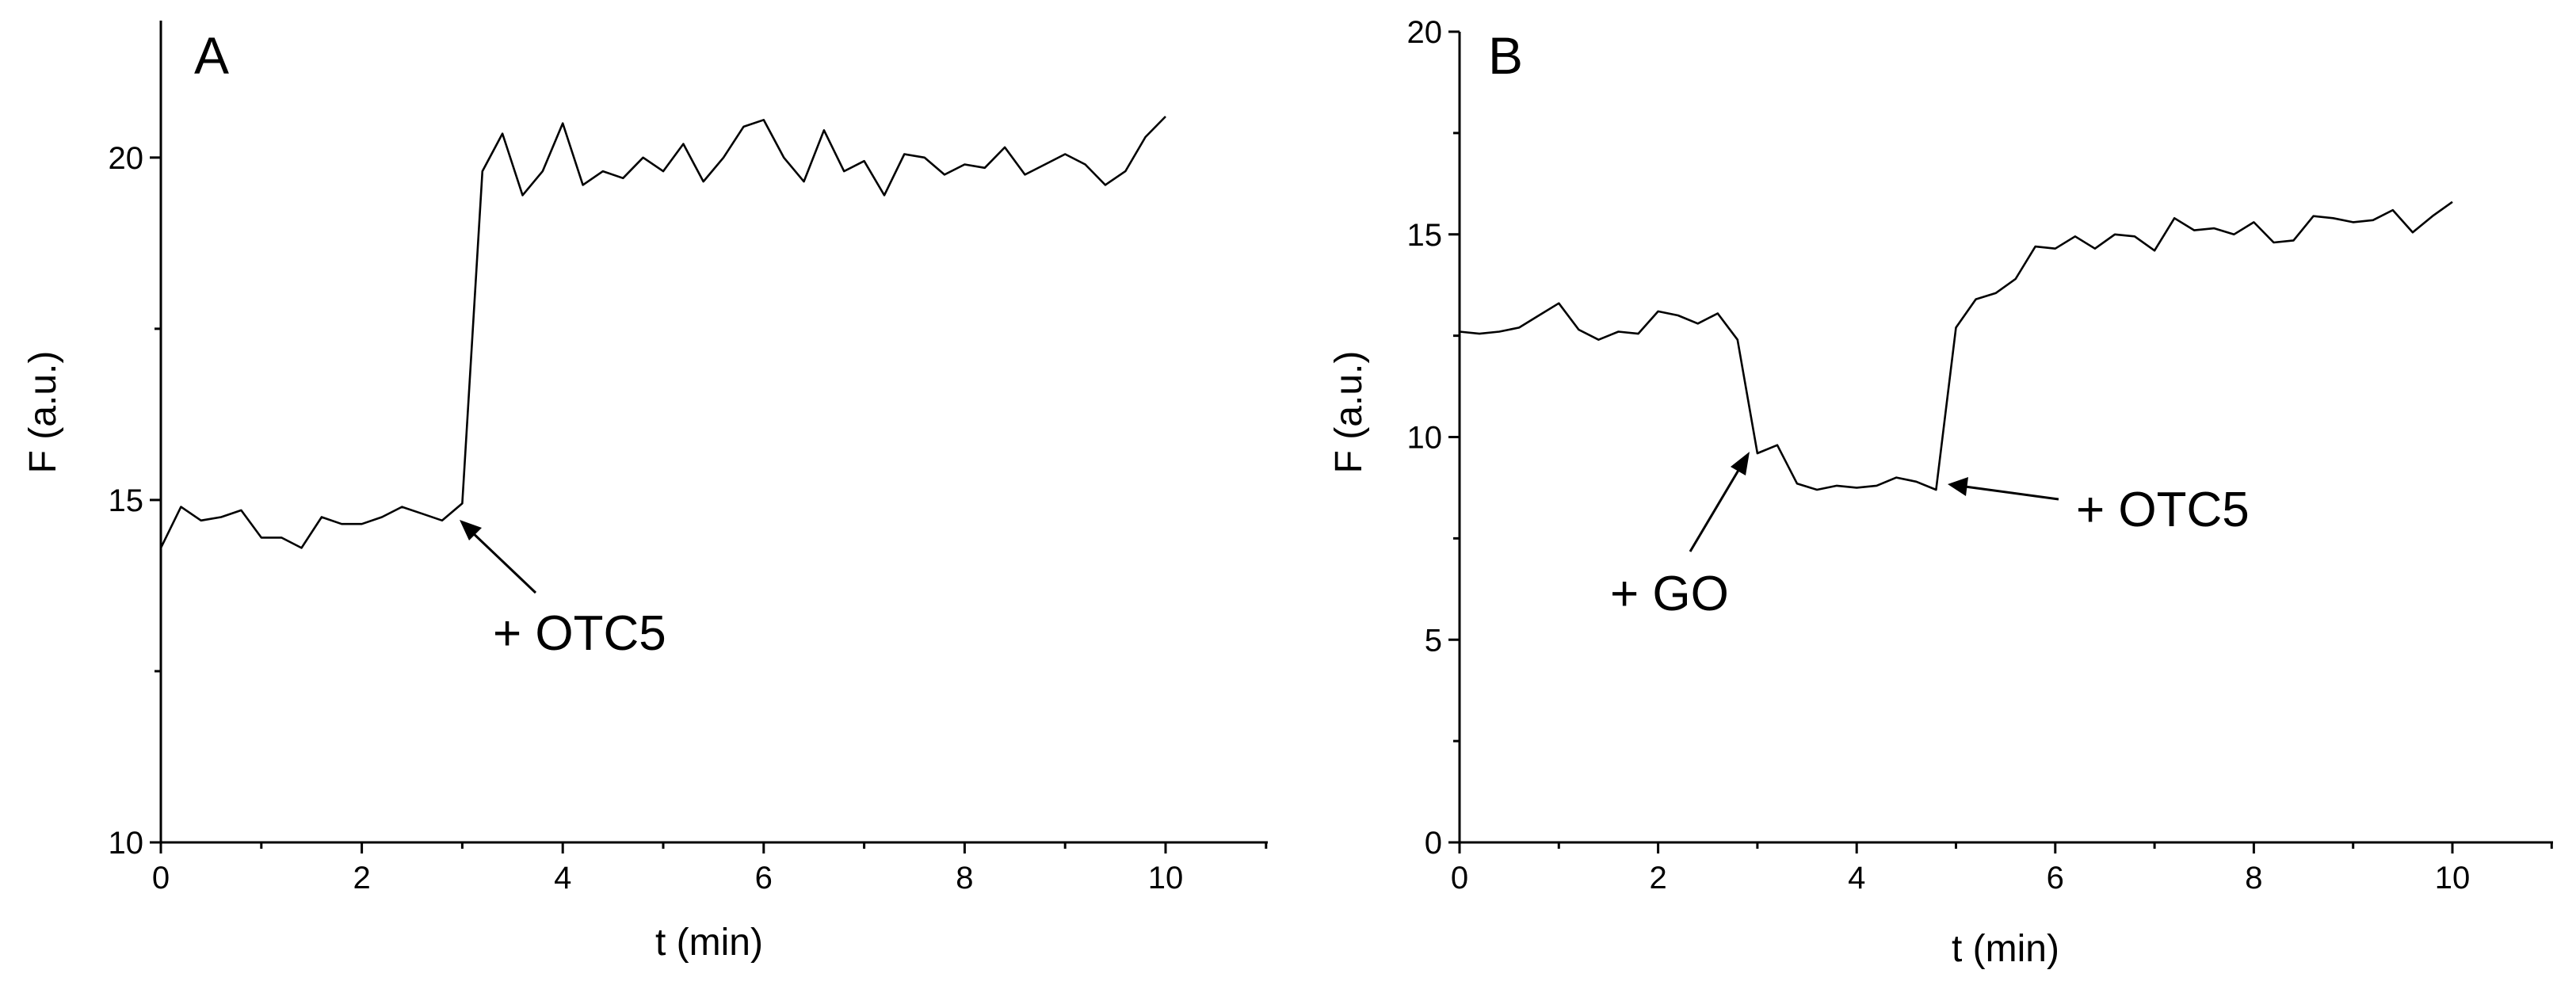 This screenshot has width=2576, height=989. I want to click on y-tick-label: 0, so click(1433, 843).